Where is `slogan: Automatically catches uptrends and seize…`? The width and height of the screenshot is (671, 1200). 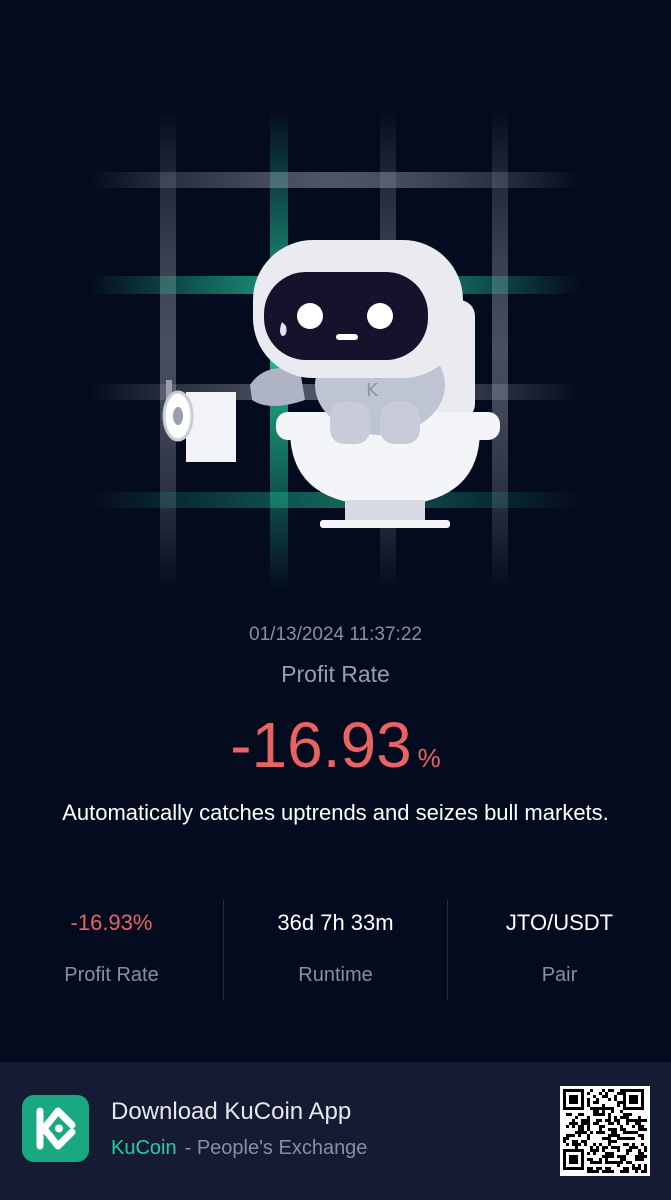
slogan: Automatically catches uptrends and seize… is located at coordinates (335, 812).